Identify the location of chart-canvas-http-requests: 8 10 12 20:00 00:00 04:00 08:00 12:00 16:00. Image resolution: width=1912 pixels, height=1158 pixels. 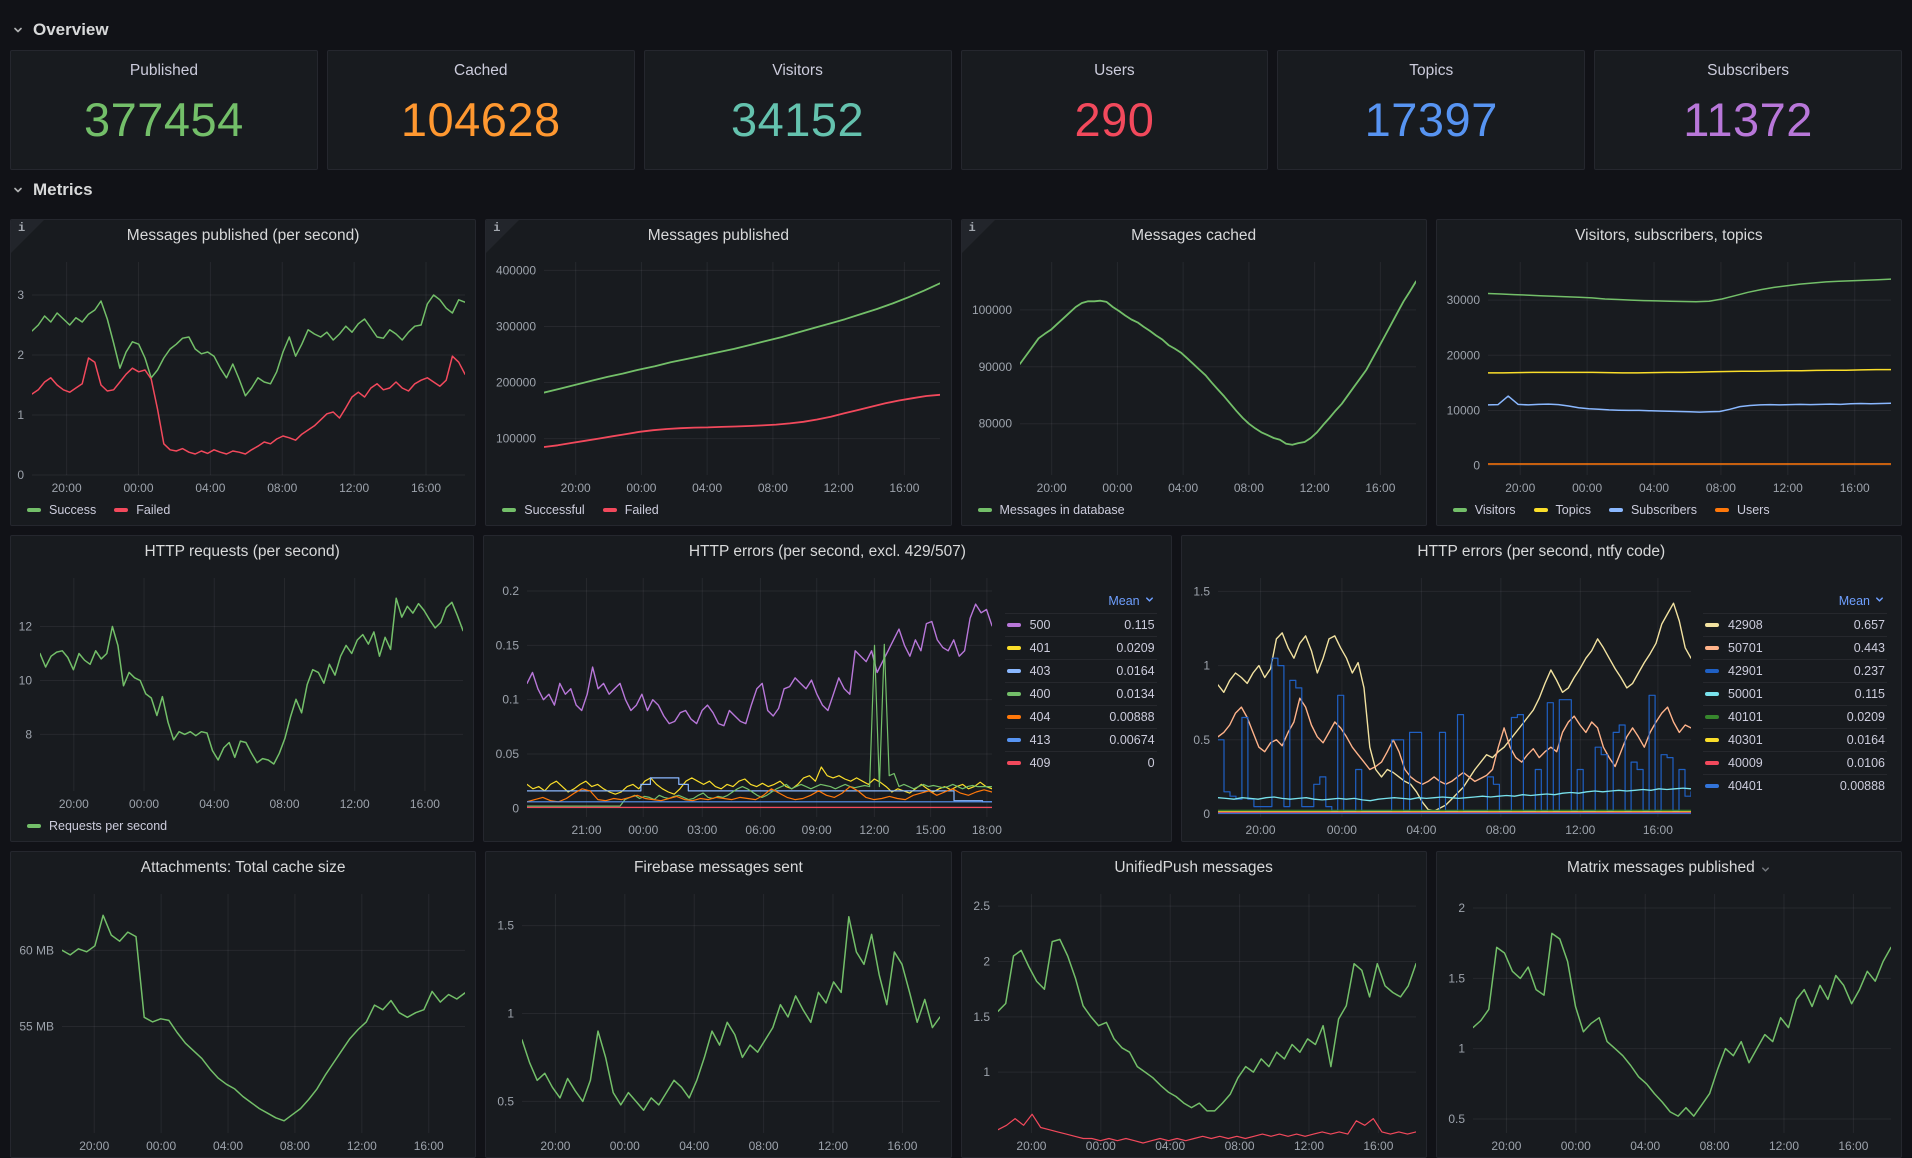
(242, 691).